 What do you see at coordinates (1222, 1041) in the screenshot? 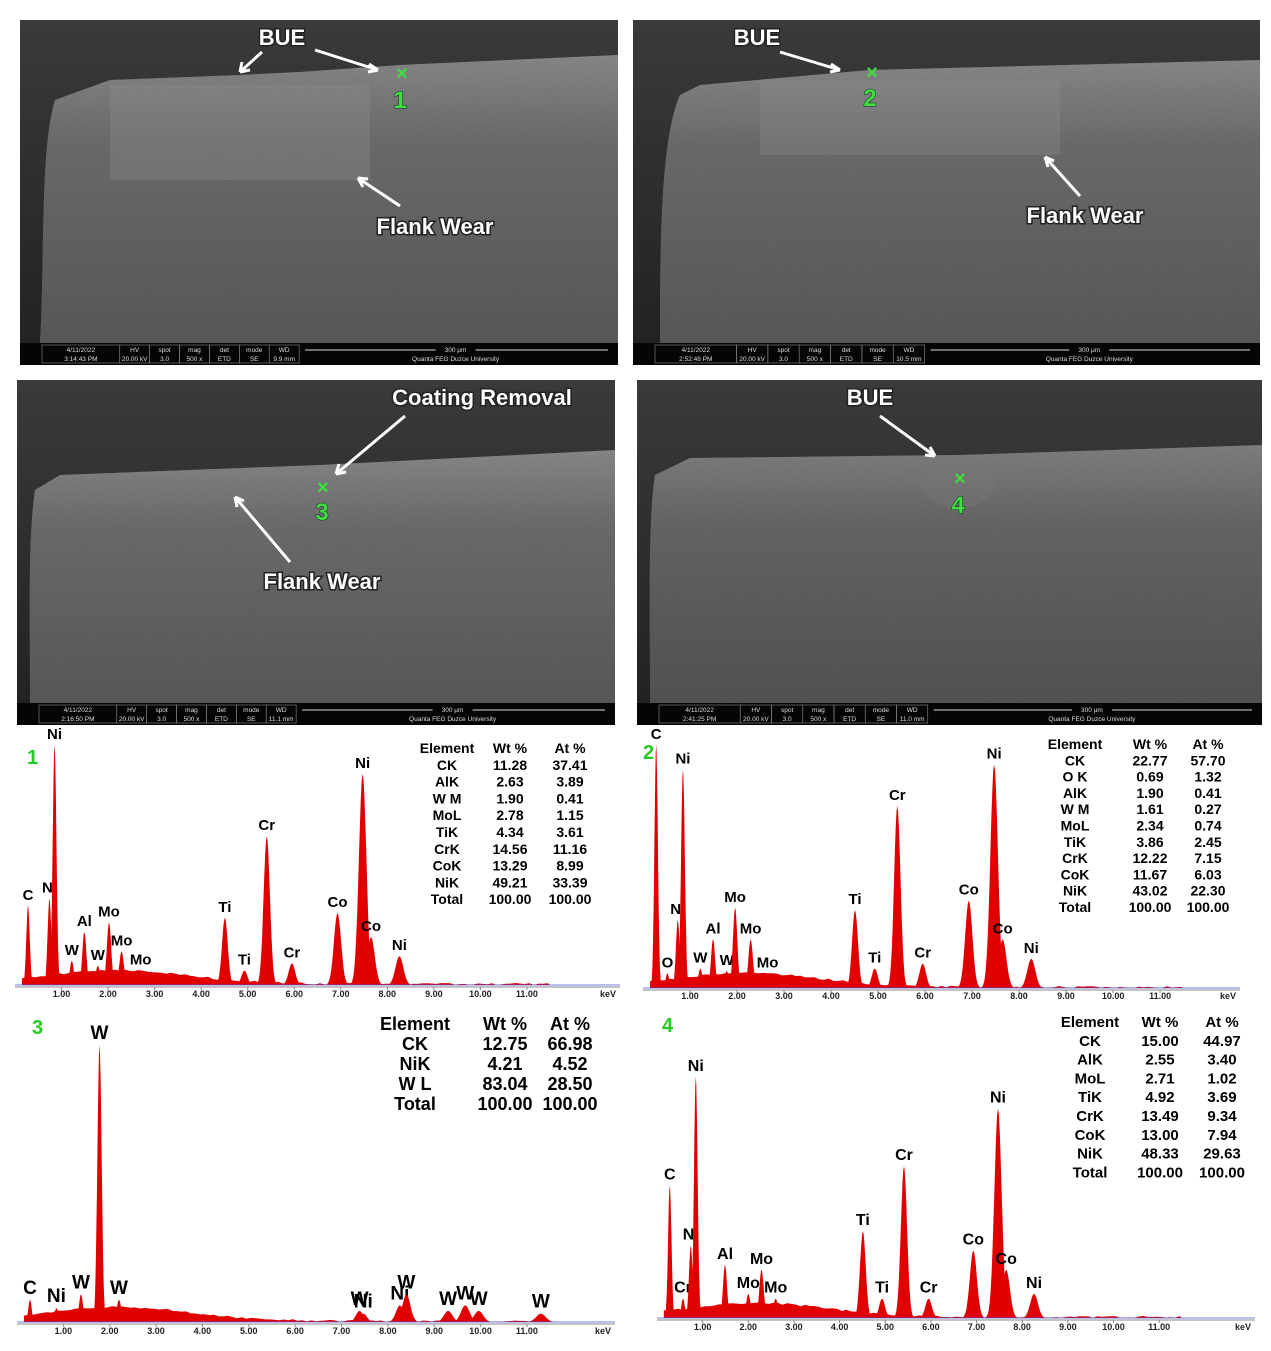
I see `table-cell: 44.97` at bounding box center [1222, 1041].